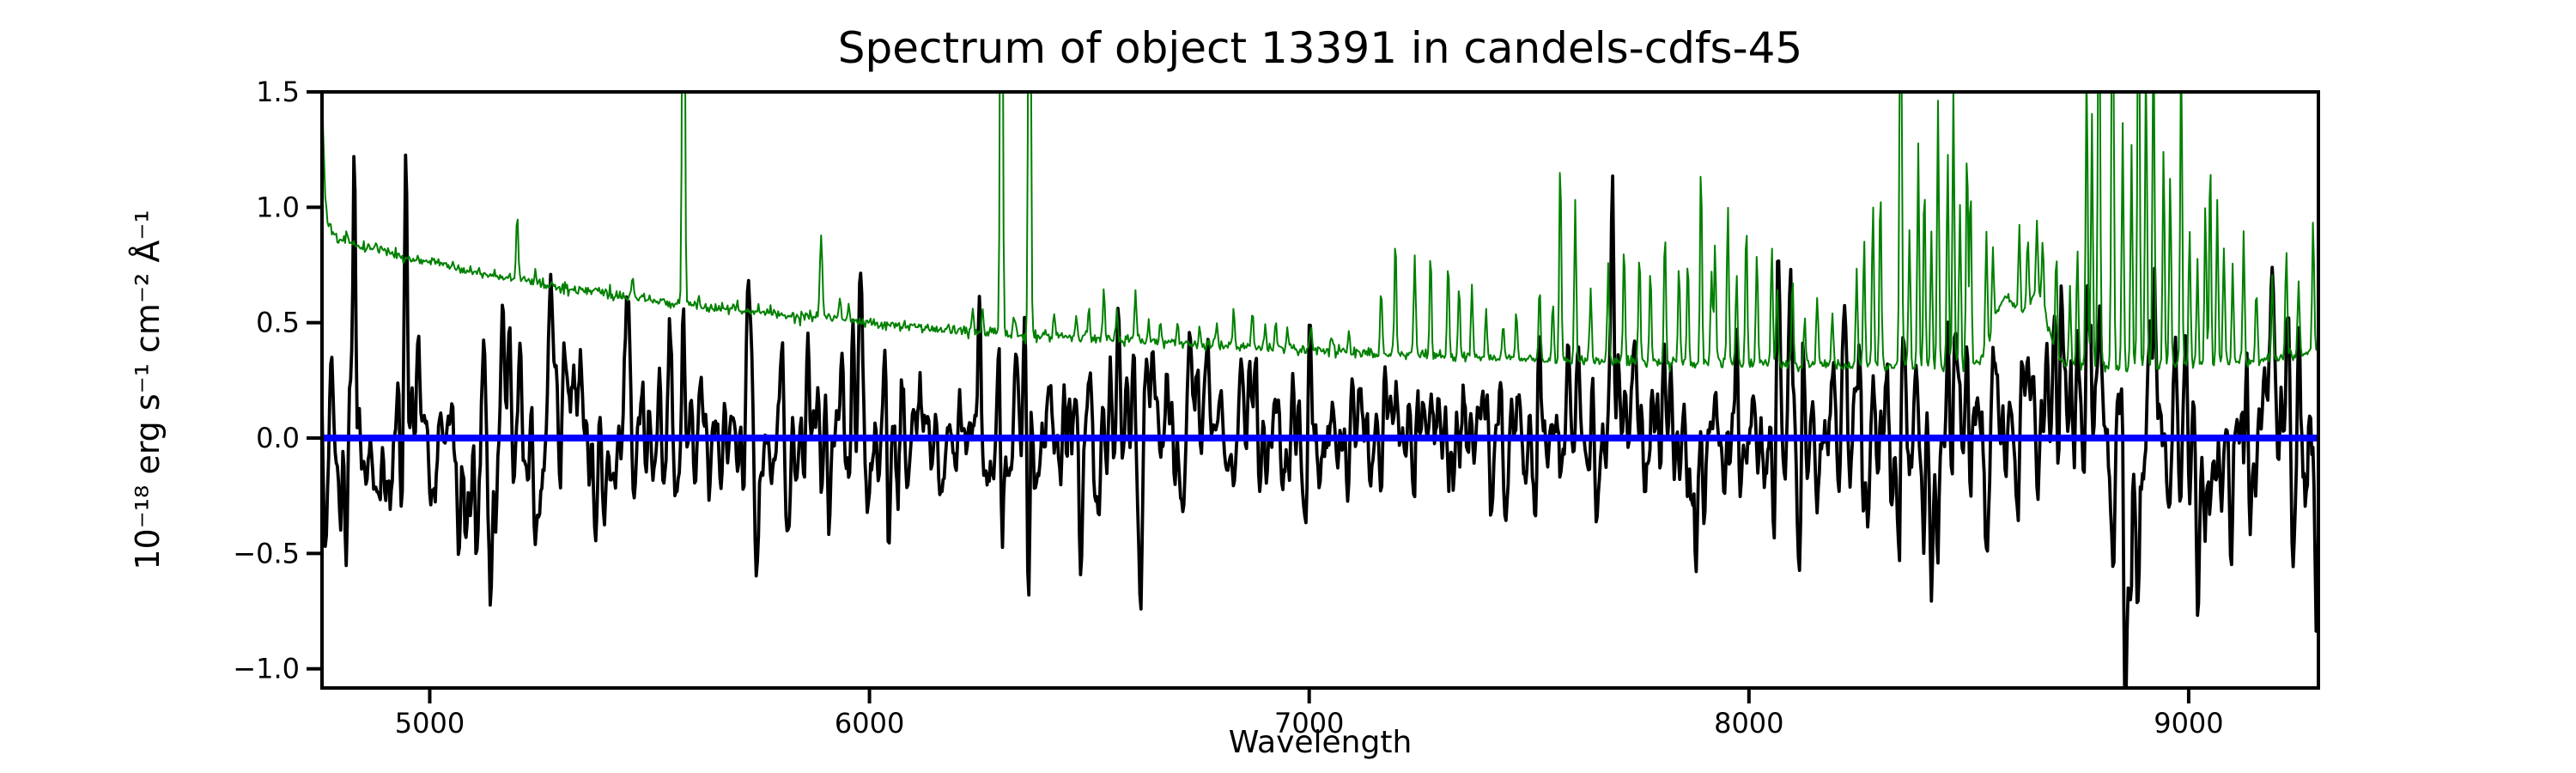 The height and width of the screenshot is (773, 2576). Describe the element at coordinates (1309, 723) in the screenshot. I see `x-tick-label-7000: 7000` at that location.